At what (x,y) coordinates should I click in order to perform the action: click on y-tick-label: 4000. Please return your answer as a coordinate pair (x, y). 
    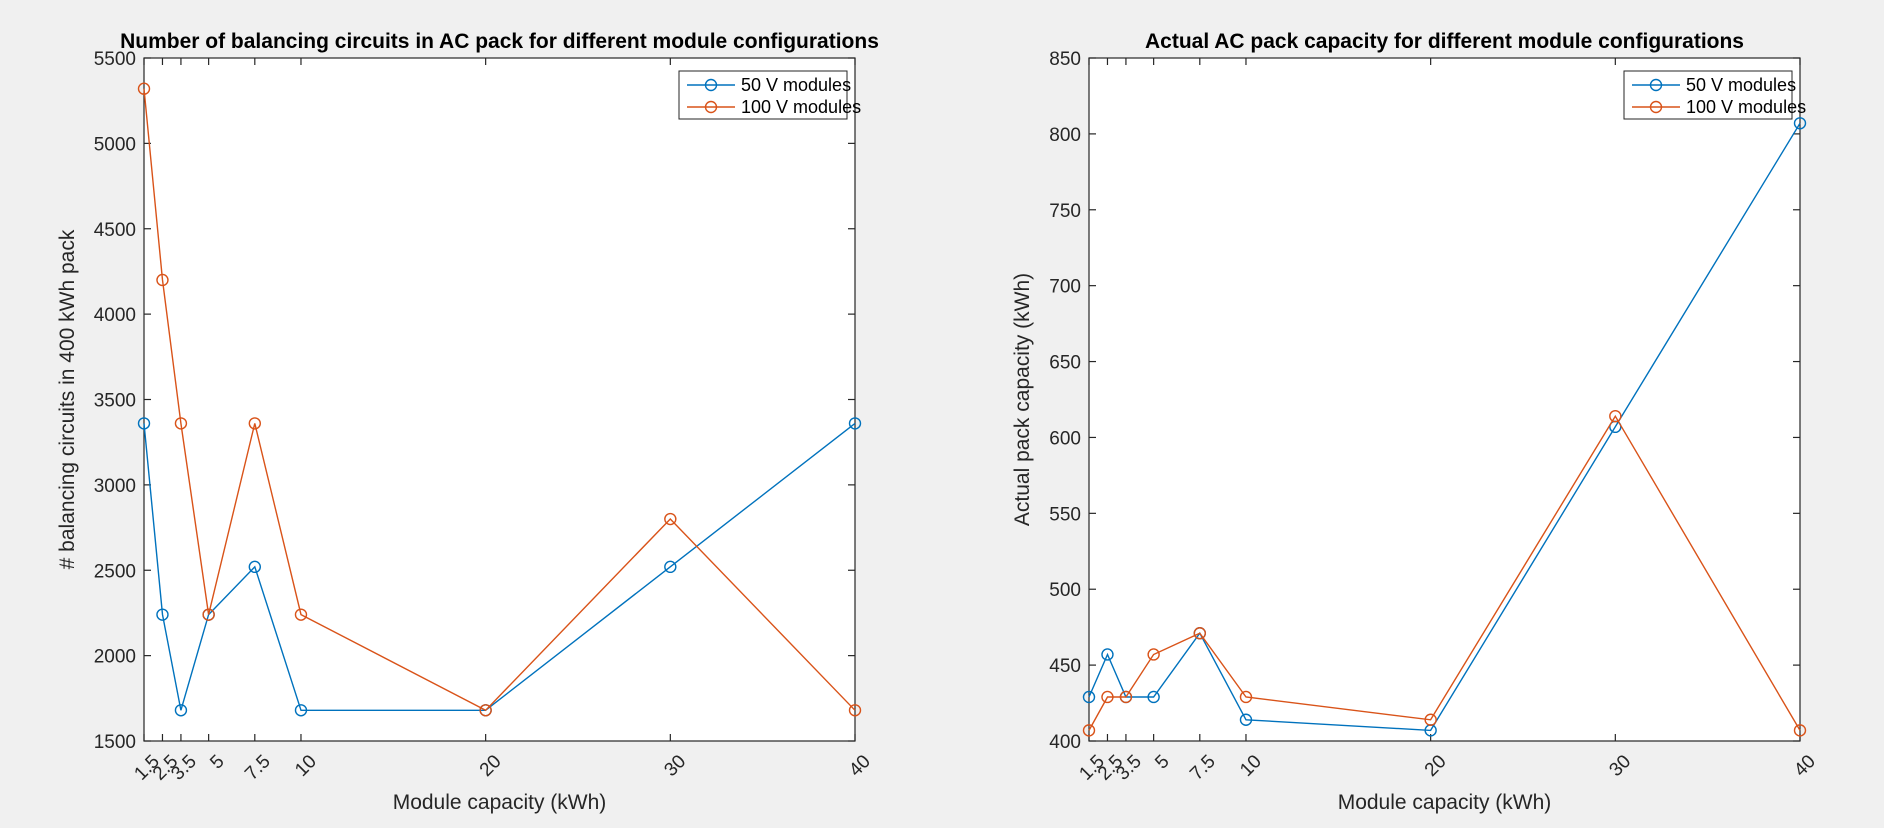
    Looking at the image, I should click on (115, 315).